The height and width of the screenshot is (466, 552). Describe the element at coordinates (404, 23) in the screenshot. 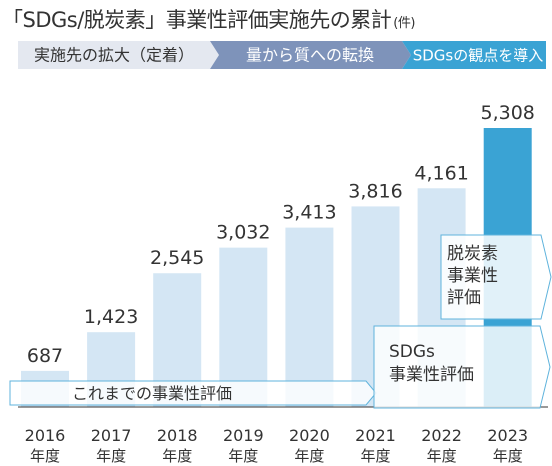

I see `chart-title-unit: (件)` at that location.